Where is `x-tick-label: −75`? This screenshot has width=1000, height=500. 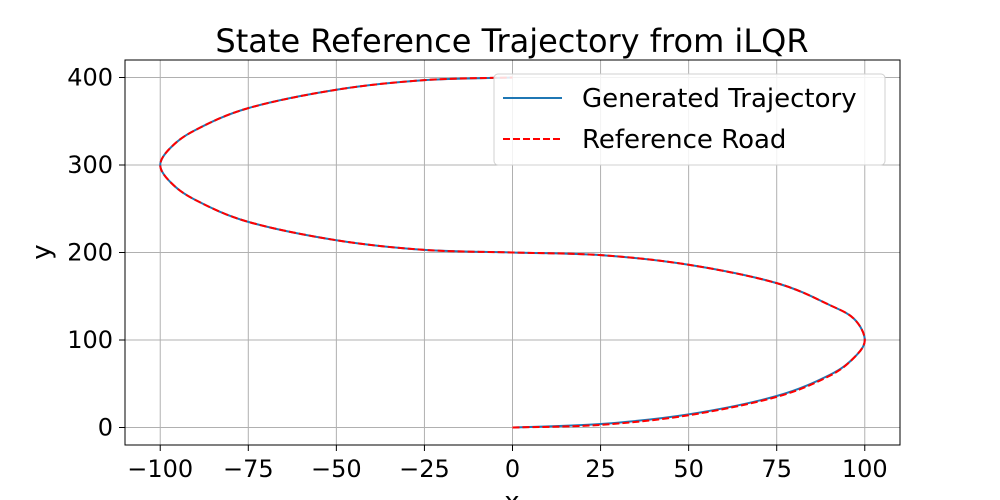
x-tick-label: −75 is located at coordinates (248, 469).